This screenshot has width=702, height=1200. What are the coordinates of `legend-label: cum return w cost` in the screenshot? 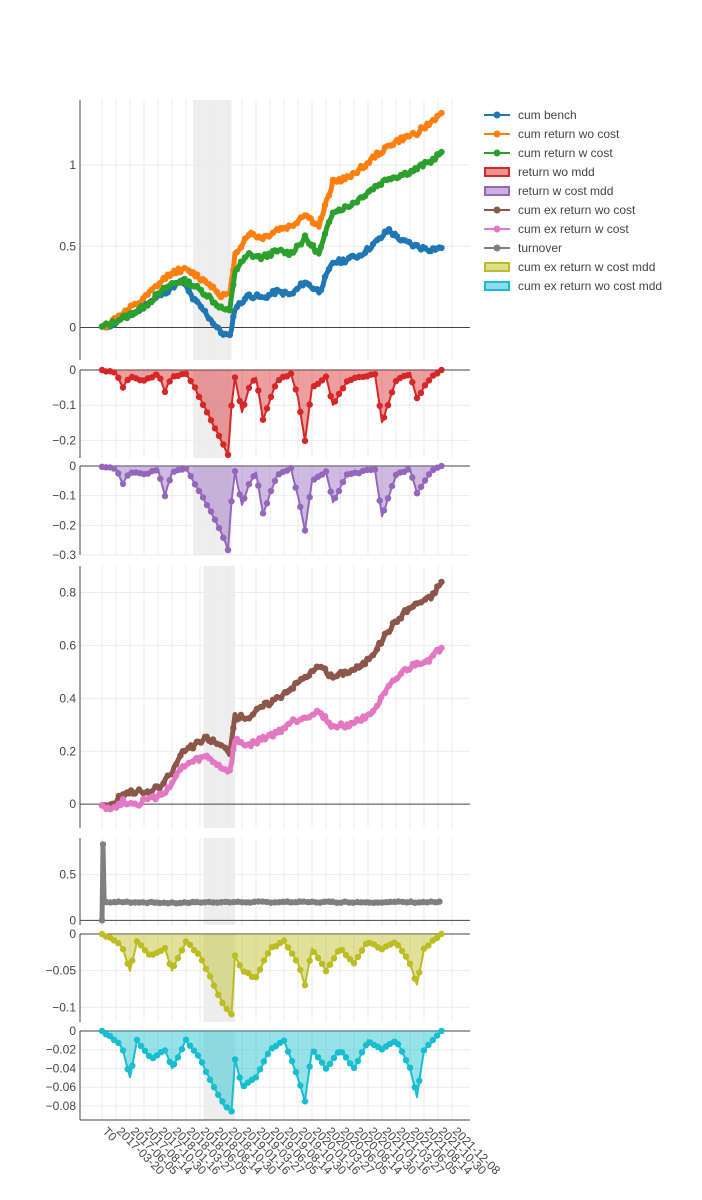 It's located at (565, 152).